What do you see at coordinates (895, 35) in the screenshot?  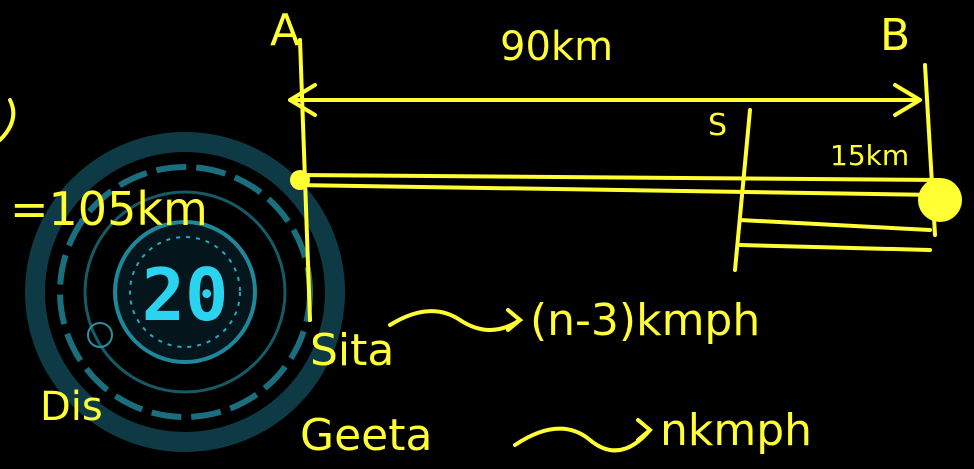 I see `point-b: B` at bounding box center [895, 35].